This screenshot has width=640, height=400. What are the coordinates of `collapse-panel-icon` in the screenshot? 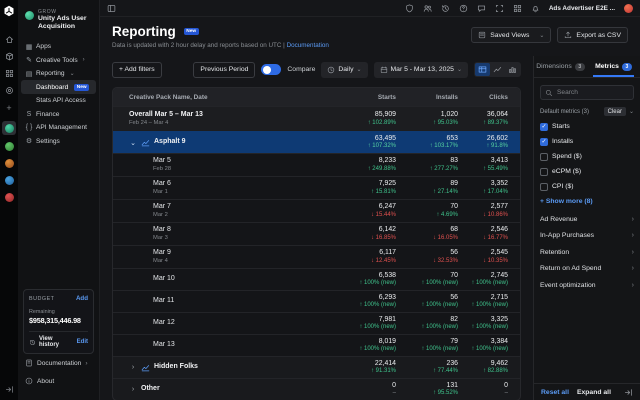 It's located at (628, 392).